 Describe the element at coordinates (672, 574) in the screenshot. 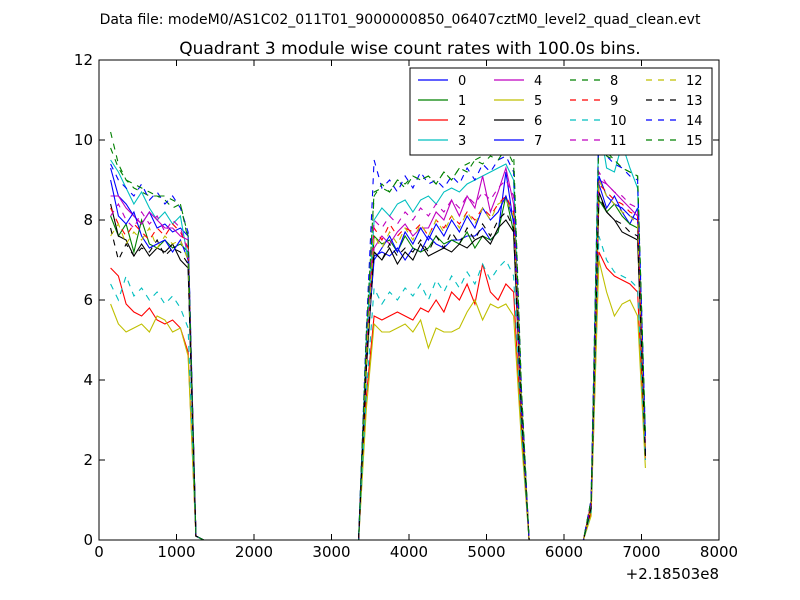

I see `x-offset-label: +2.18503e8` at that location.